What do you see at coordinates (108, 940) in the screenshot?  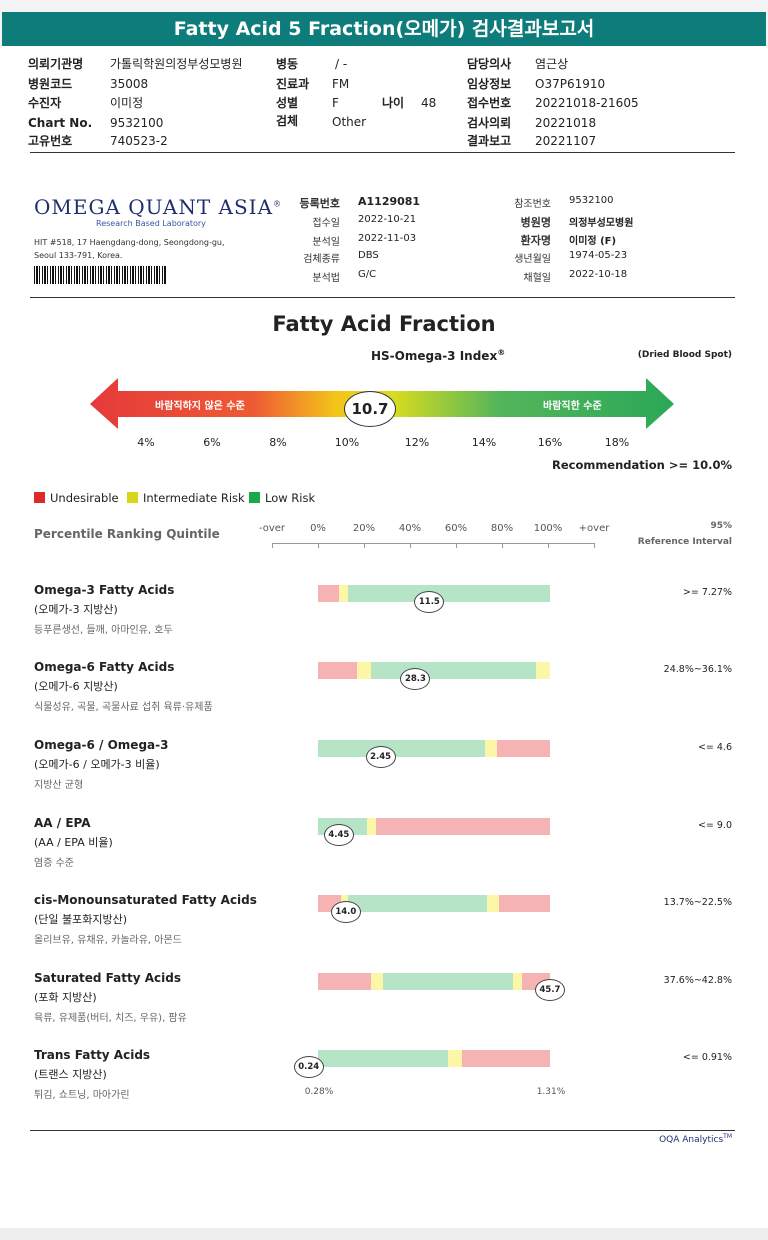 I see `row-examples: 올리브유, 유채유, 카놀라유, 아몬드` at bounding box center [108, 940].